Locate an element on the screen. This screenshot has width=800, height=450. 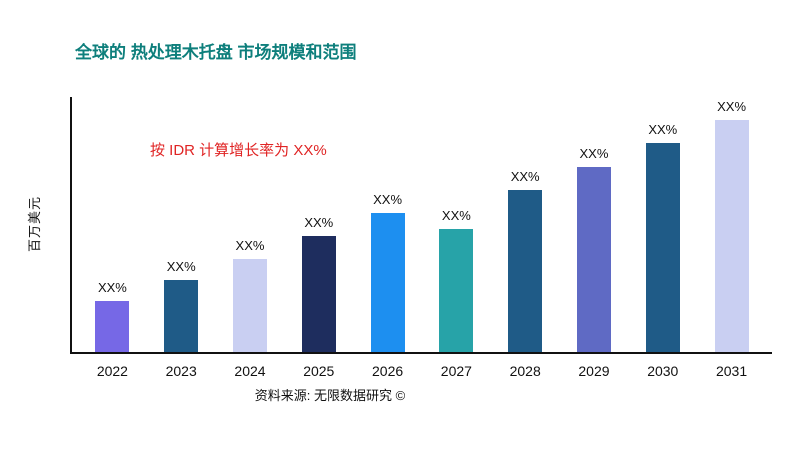
source-text: 资料来源: 无限数据研究 © is located at coordinates (330, 395).